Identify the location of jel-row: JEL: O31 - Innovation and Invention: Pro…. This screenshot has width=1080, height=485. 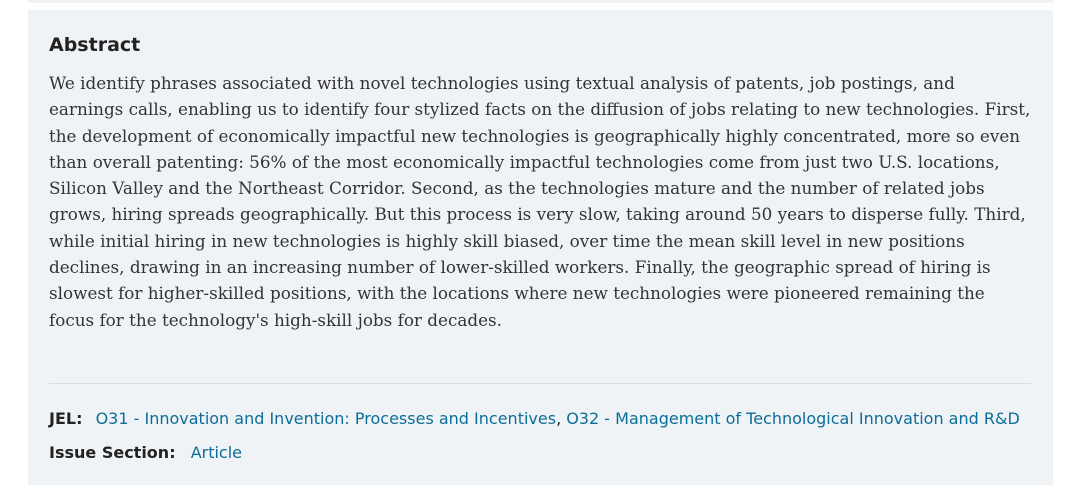
(534, 419).